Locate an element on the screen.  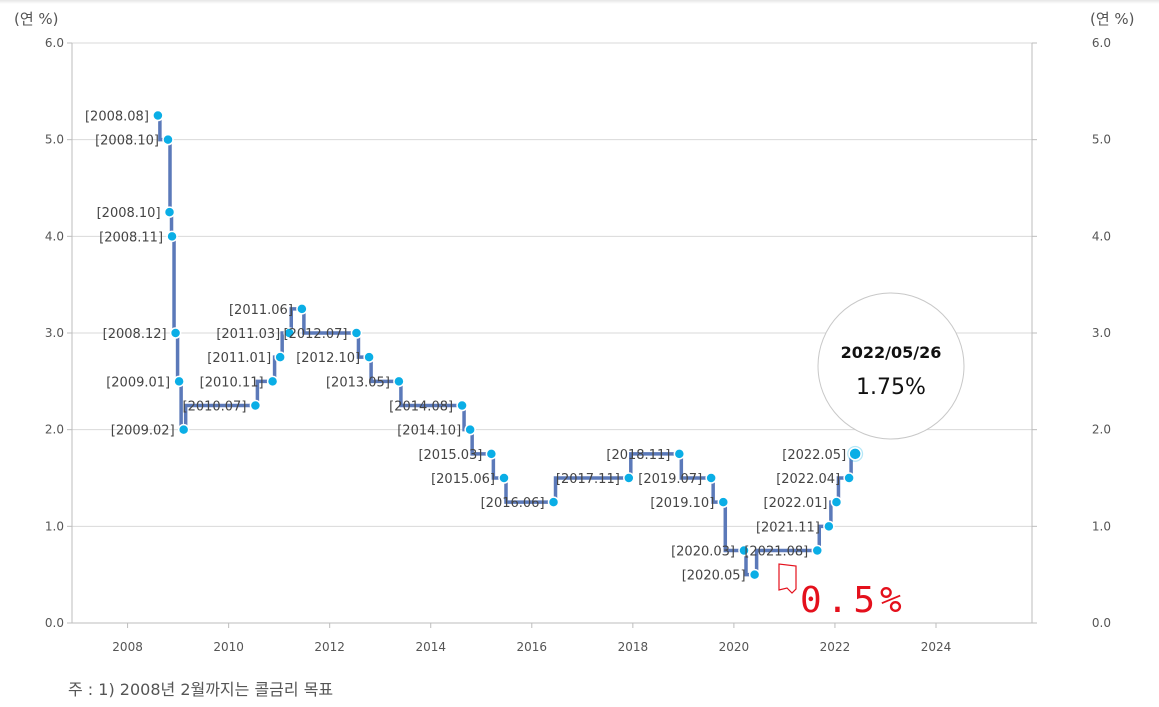
y-tick-label-right: 4.0 is located at coordinates (1101, 236).